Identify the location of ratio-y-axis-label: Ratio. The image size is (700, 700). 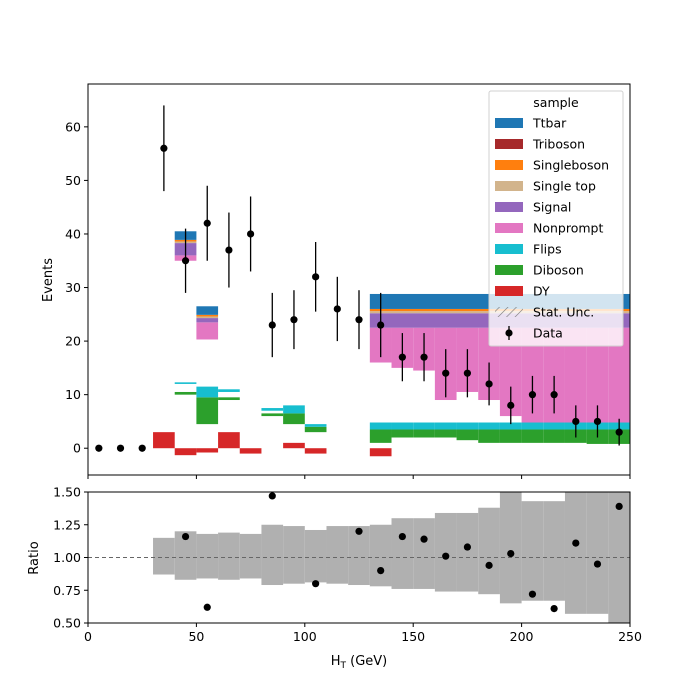
(34, 557).